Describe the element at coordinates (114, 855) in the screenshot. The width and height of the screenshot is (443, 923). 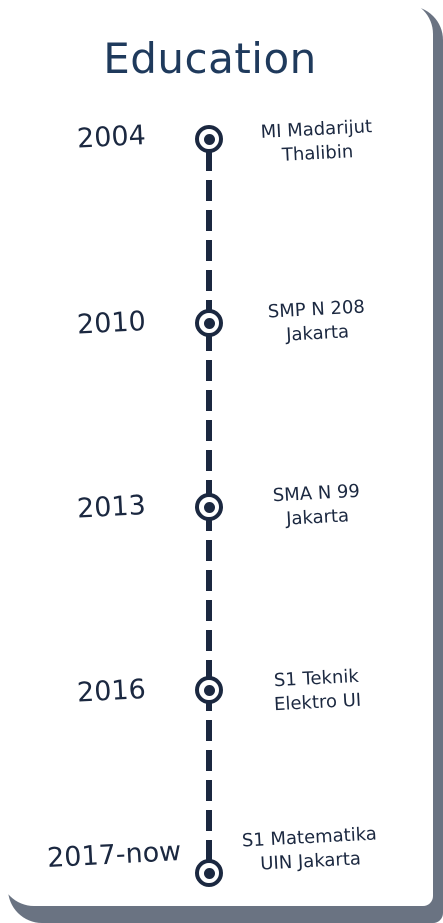
I see `timeline-year: 2017-now` at that location.